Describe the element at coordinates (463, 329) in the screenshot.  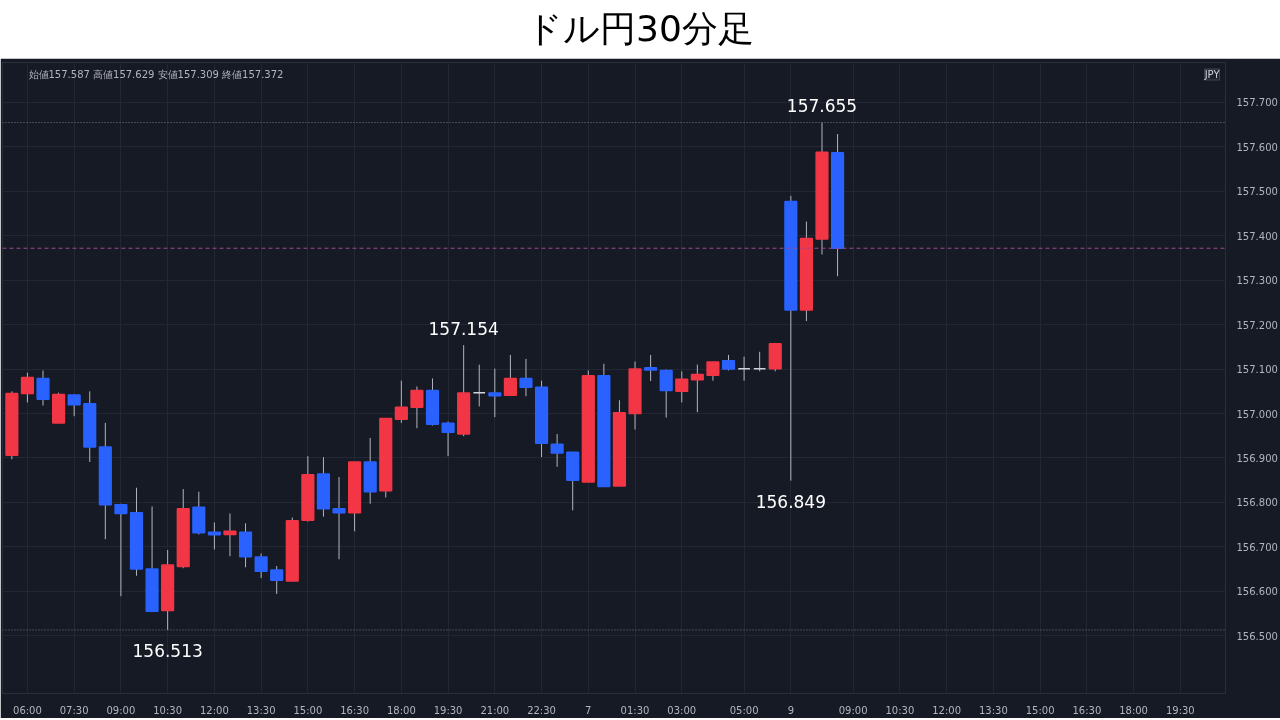
I see `annotation: 157.154` at that location.